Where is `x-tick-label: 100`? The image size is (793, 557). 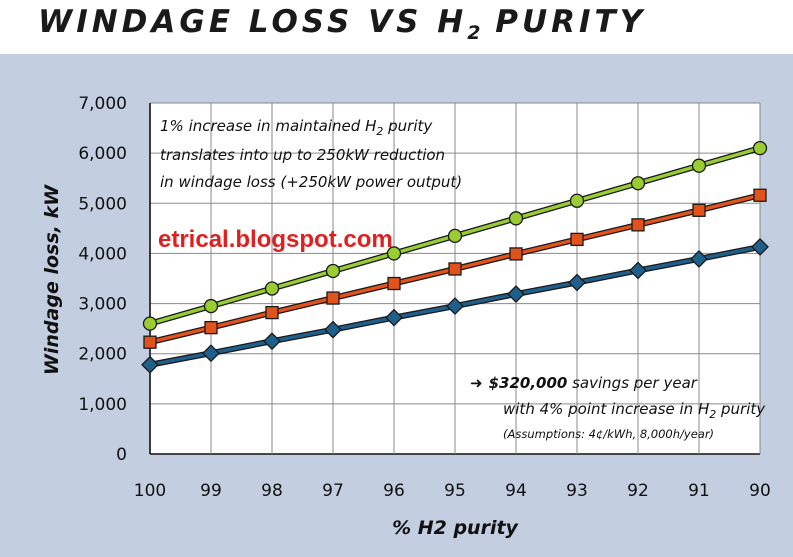
x-tick-label: 100 is located at coordinates (150, 491).